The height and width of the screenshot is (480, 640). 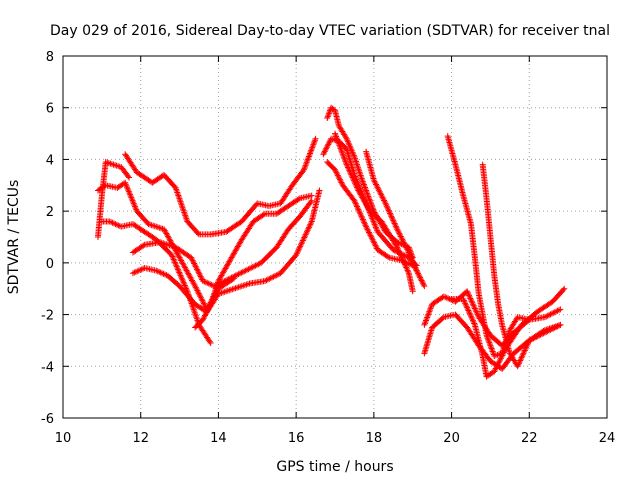 I want to click on y-axis-label: SDTVAR / TECUs, so click(x=14, y=237).